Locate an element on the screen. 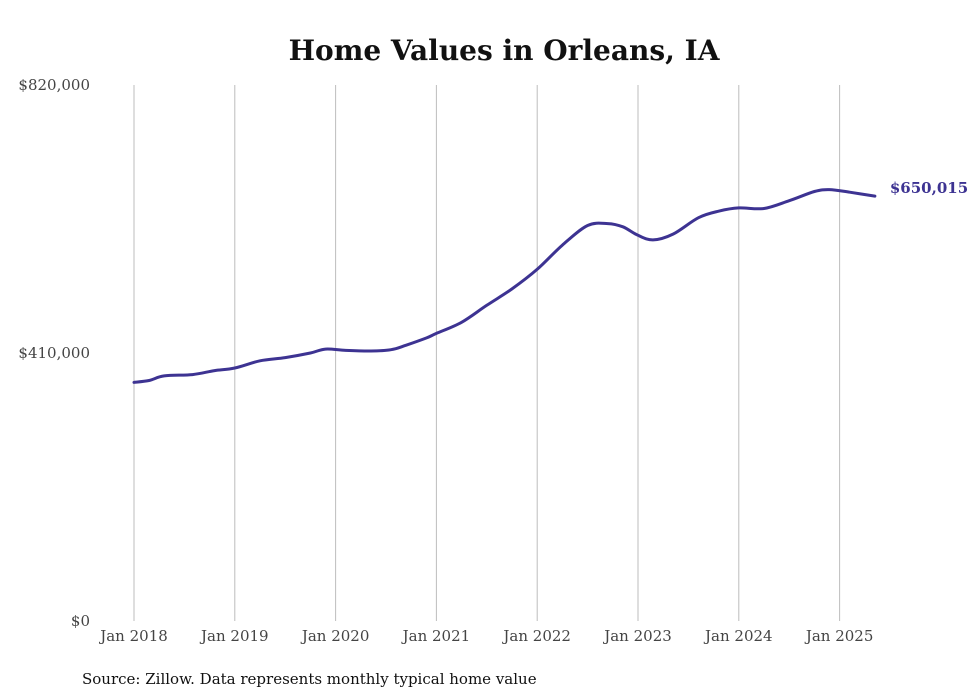 This screenshot has width=980, height=699. x-tick-label: Jan 2018 is located at coordinates (133, 636).